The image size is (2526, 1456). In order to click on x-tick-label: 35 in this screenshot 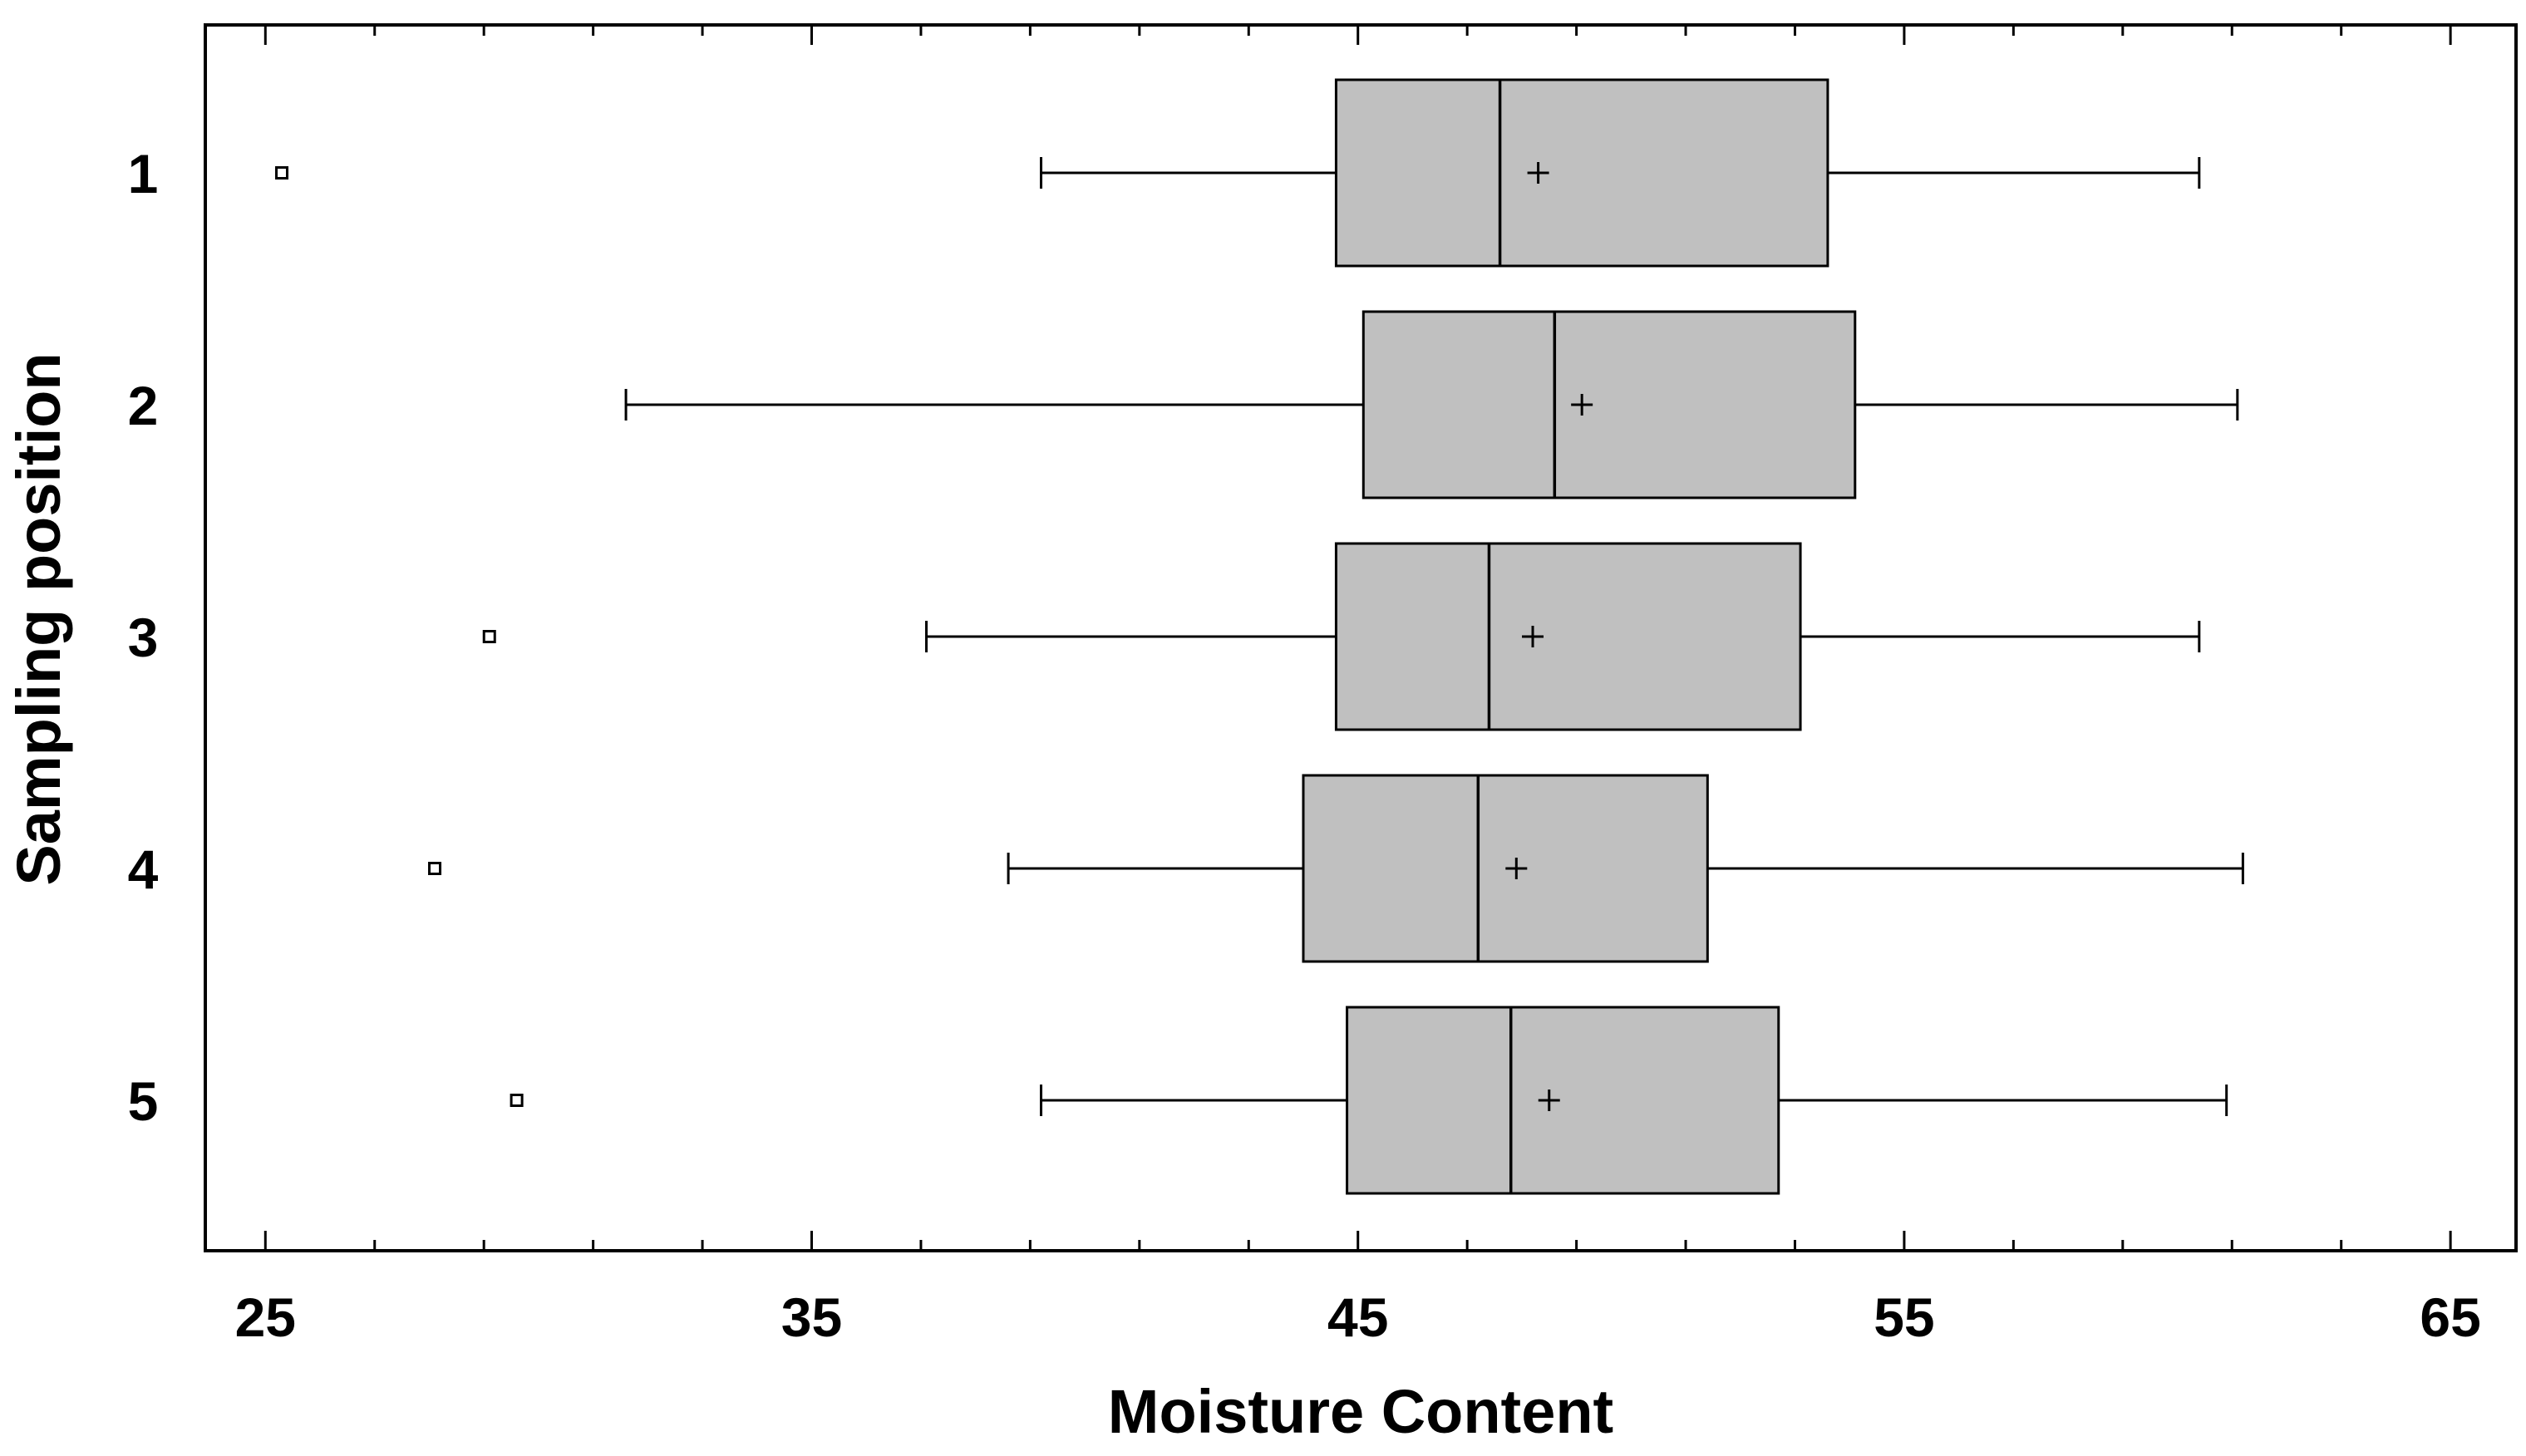, I will do `click(811, 1317)`.